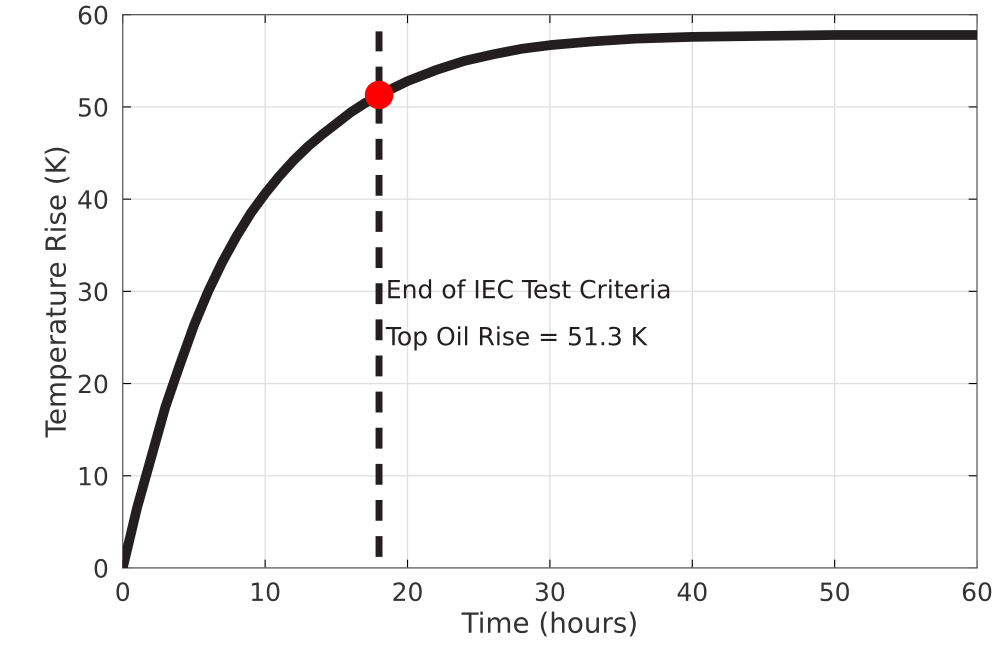  Describe the element at coordinates (977, 592) in the screenshot. I see `x-tick-label: 60` at that location.